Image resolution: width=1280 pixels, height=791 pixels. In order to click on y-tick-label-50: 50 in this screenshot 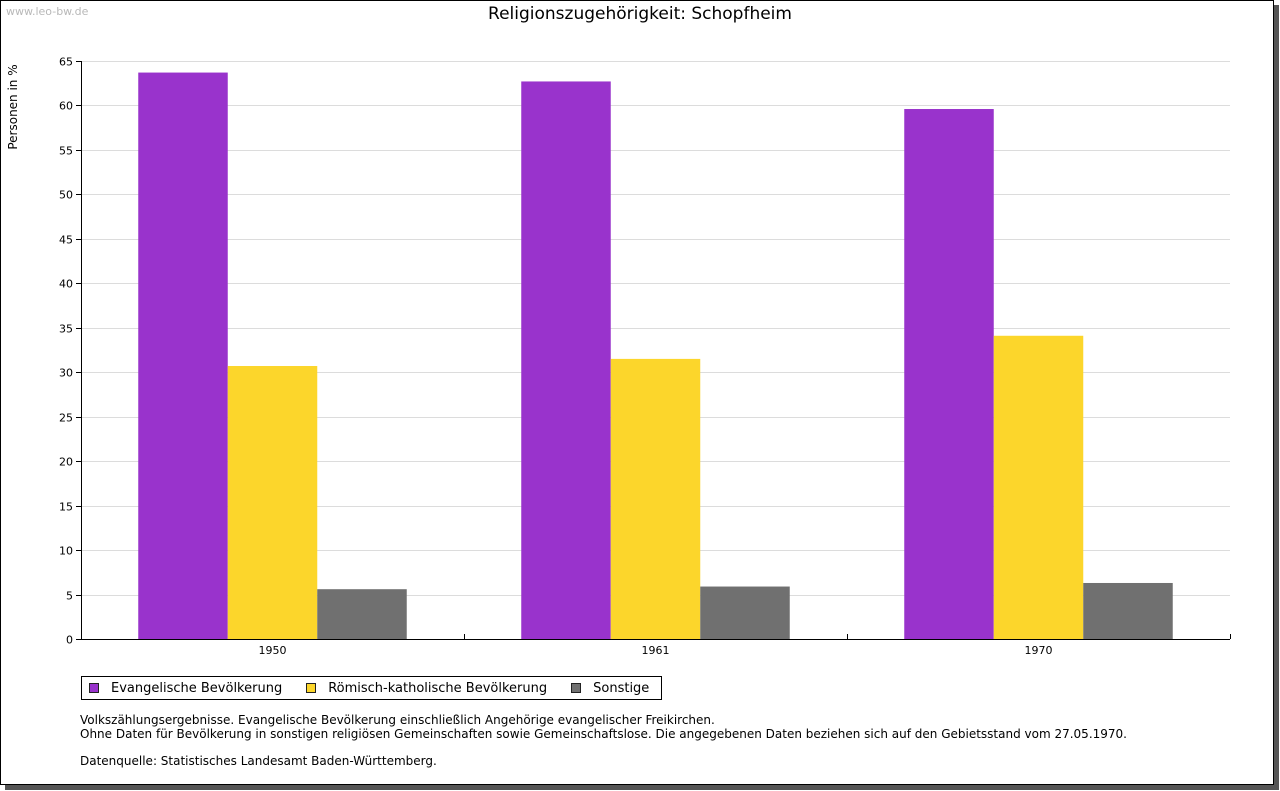, I will do `click(66, 195)`.